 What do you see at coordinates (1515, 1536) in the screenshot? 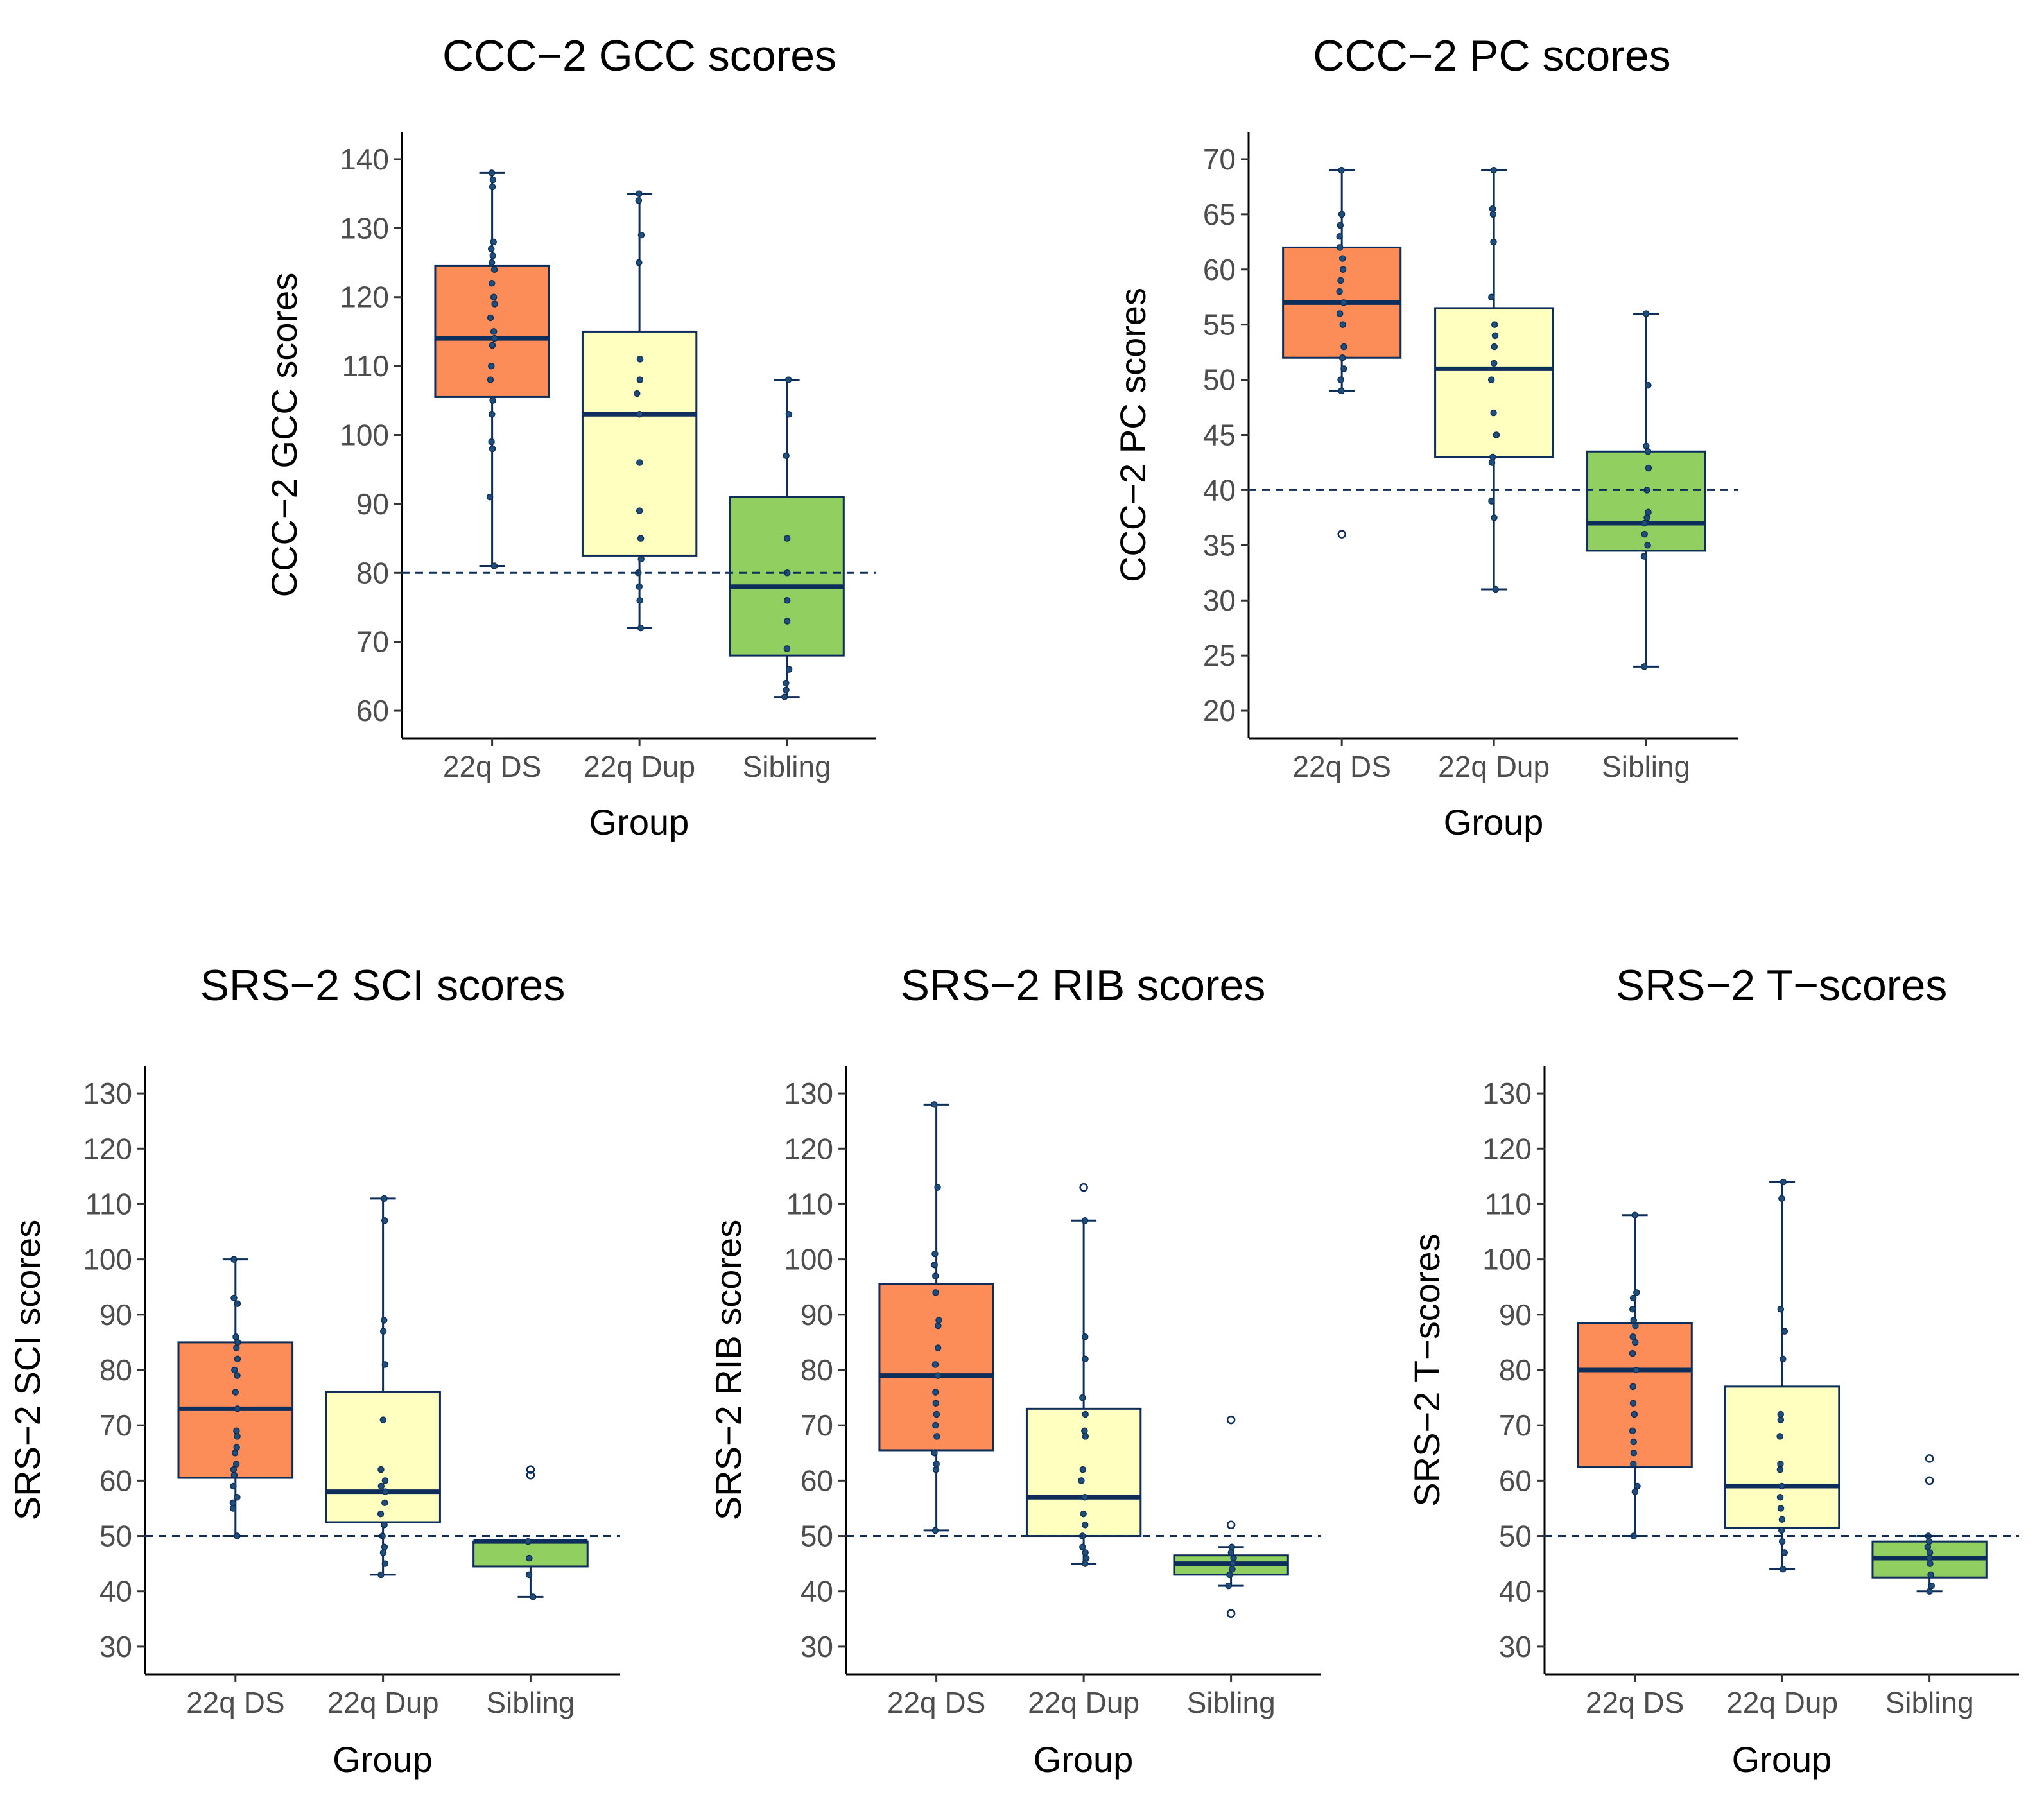
I see `y-tick-label: 50` at bounding box center [1515, 1536].